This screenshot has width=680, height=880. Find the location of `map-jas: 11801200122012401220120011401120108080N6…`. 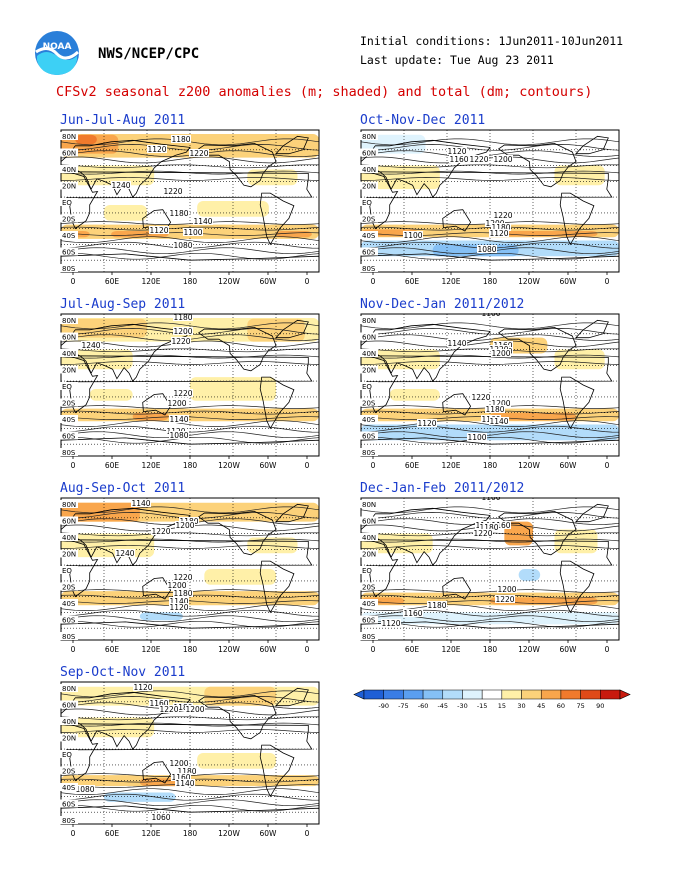

map-jas: 11801200122012401220120011401120108080N6… is located at coordinates (190, 391).